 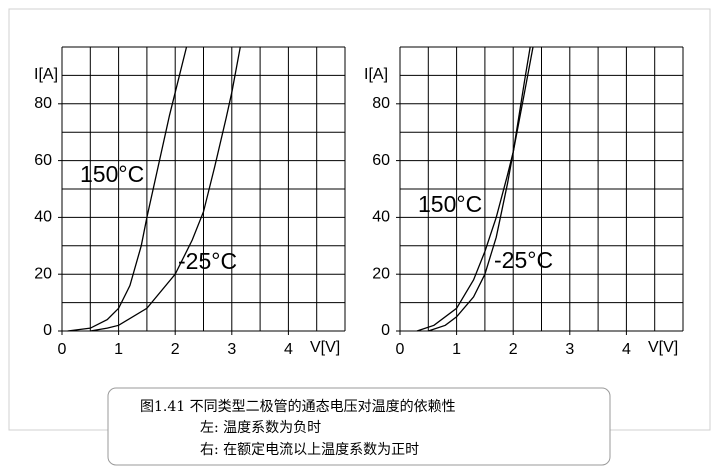 I want to click on caption-line: 左: 温度系数为负时, so click(x=260, y=428).